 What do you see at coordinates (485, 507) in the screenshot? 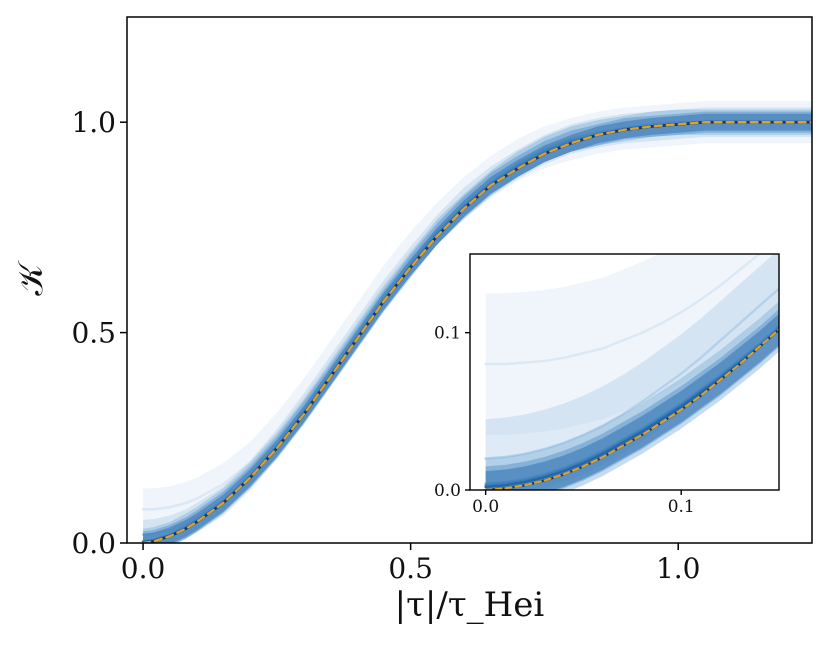
I see `inset-xtick-label: 0.0` at bounding box center [485, 507].